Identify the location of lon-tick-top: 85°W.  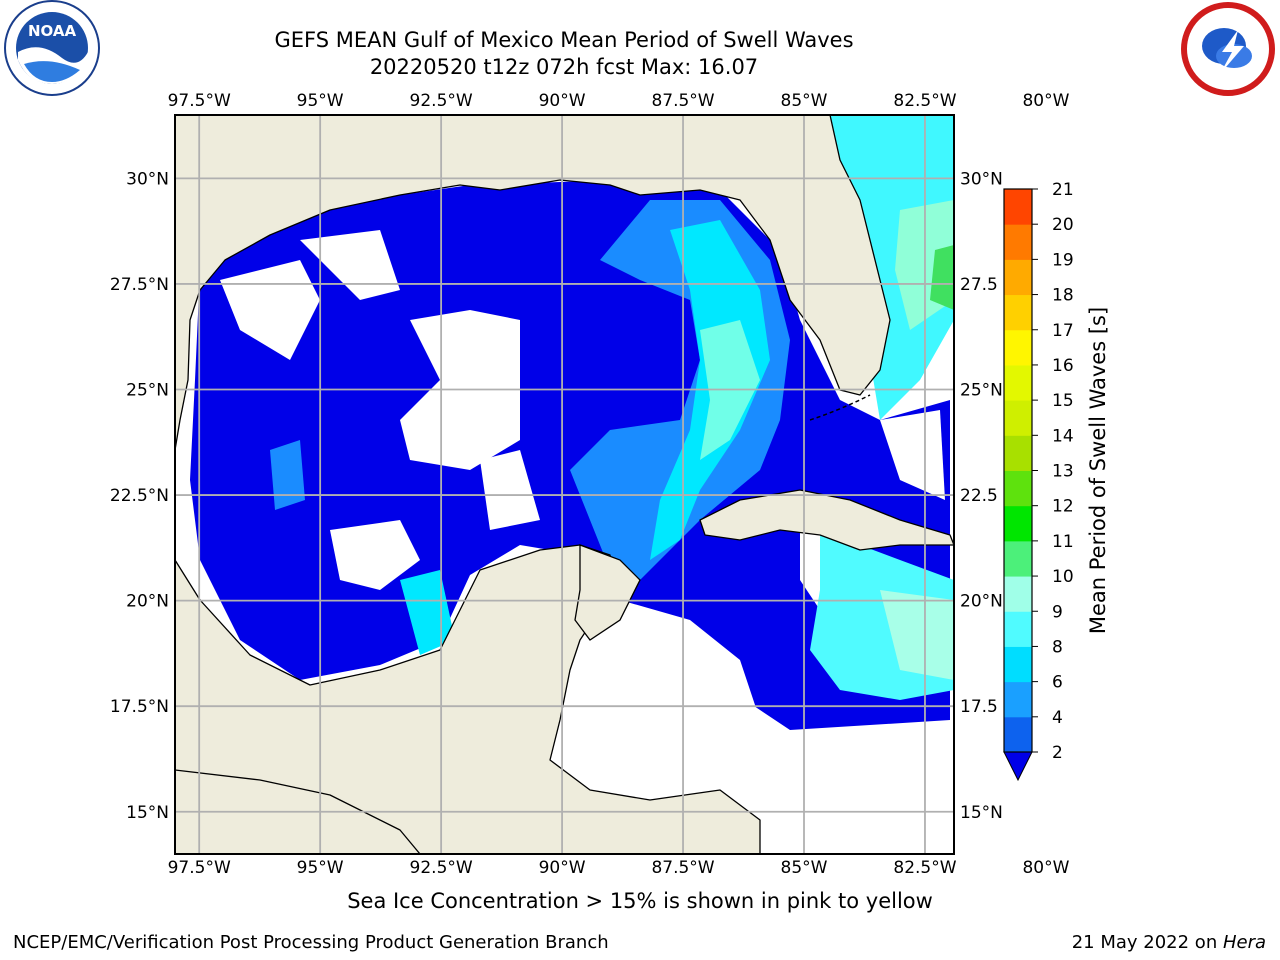
(804, 101).